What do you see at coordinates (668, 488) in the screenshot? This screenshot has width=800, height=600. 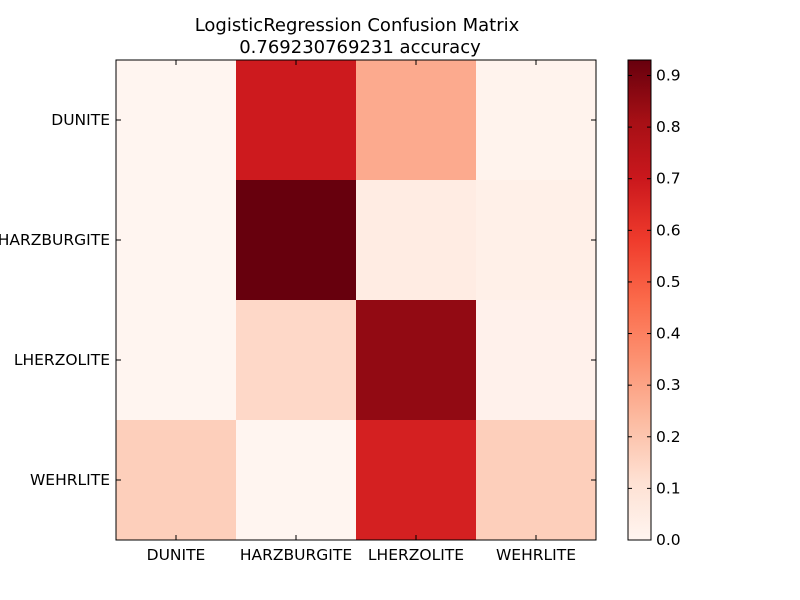 I see `colorbar-tick-label: 0.1` at bounding box center [668, 488].